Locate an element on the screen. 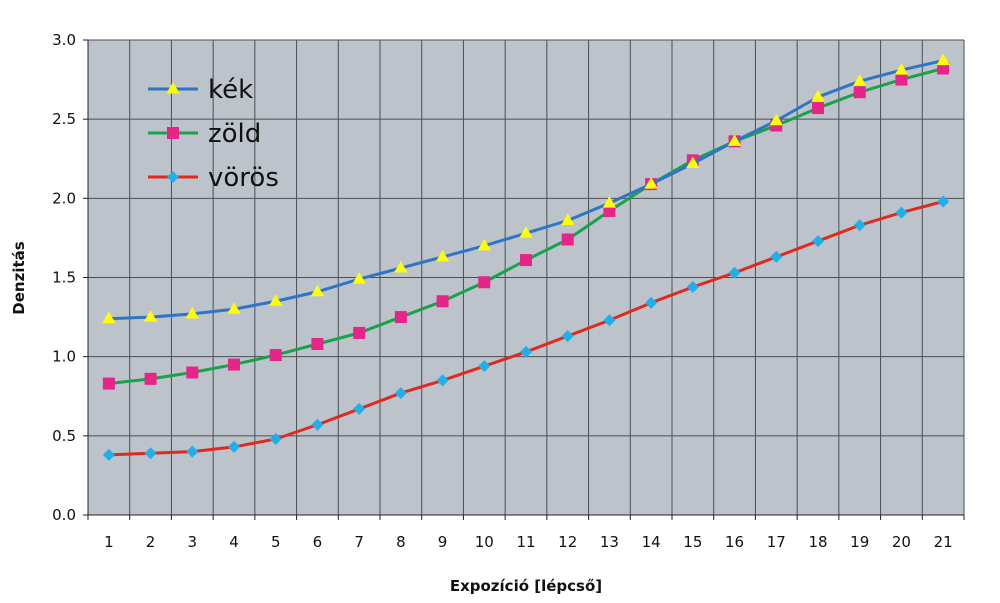 The width and height of the screenshot is (1000, 603). y-tick-label: 1.5 is located at coordinates (64, 278).